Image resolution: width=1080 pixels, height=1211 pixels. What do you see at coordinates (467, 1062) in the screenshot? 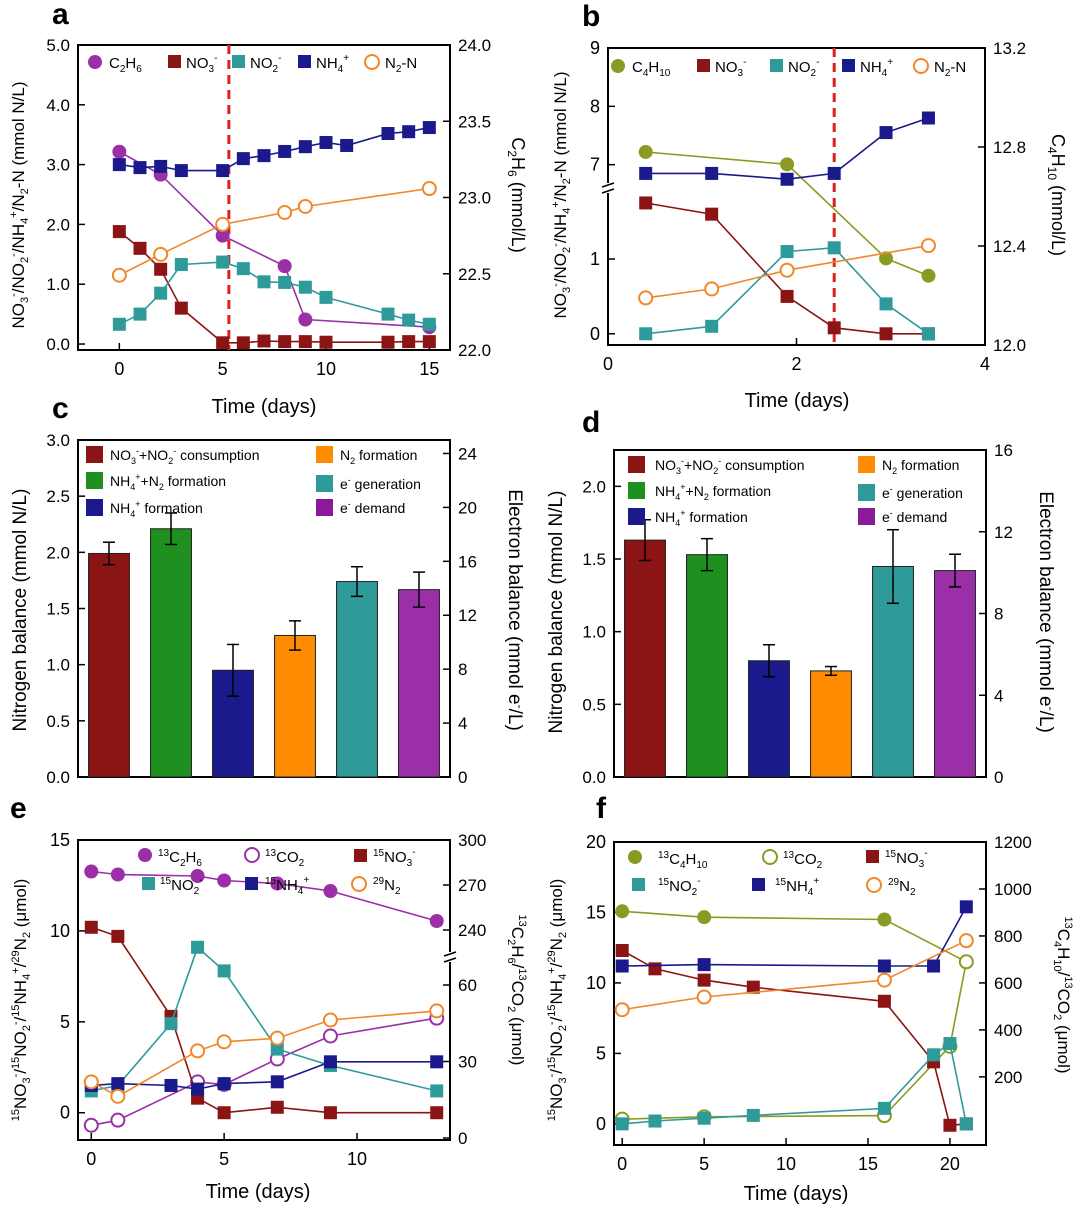
I see `y2-tick-label: 30` at bounding box center [467, 1062].